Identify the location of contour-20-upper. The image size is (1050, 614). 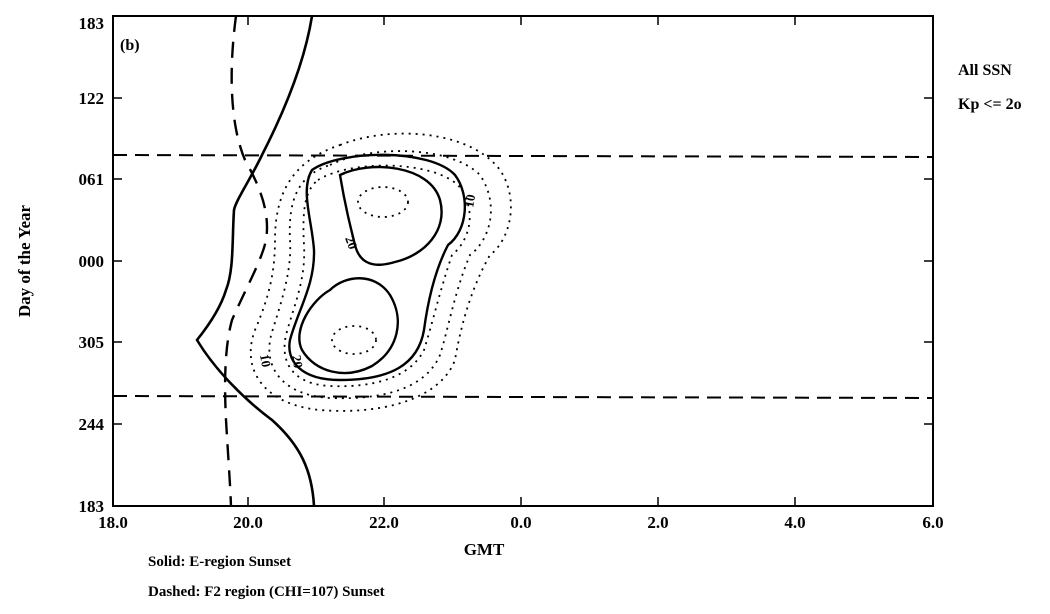
(390, 215).